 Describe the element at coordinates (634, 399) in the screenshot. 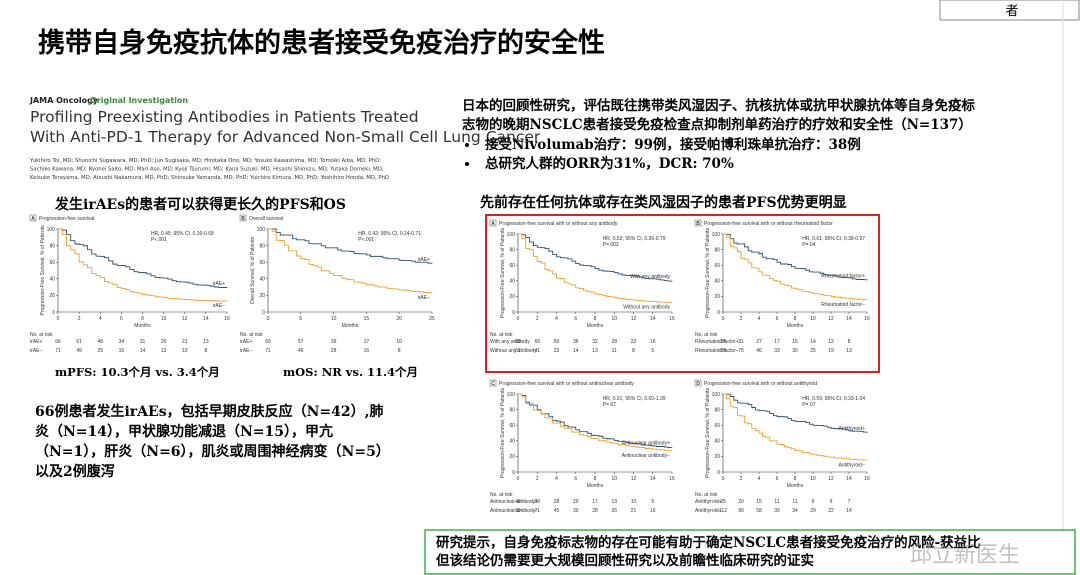

I see `hr-text: HR, 0.91; 95% CI, 0.60-1.39` at that location.